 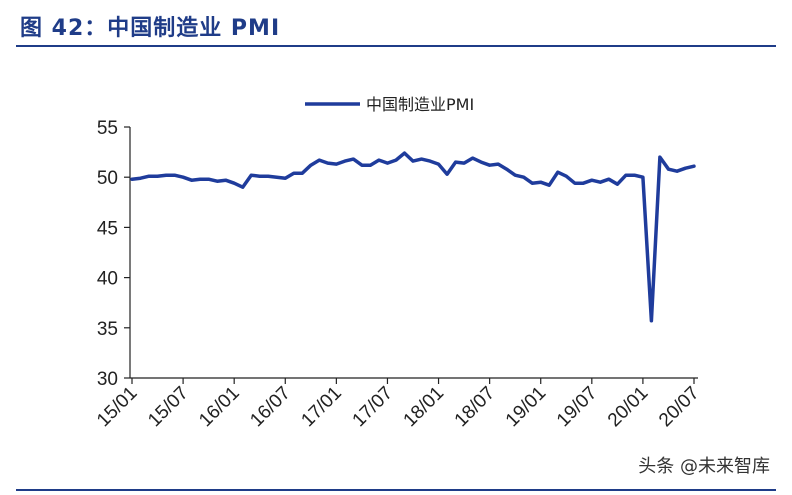 I want to click on watermark-text: 头条 @未来智库, so click(x=704, y=466).